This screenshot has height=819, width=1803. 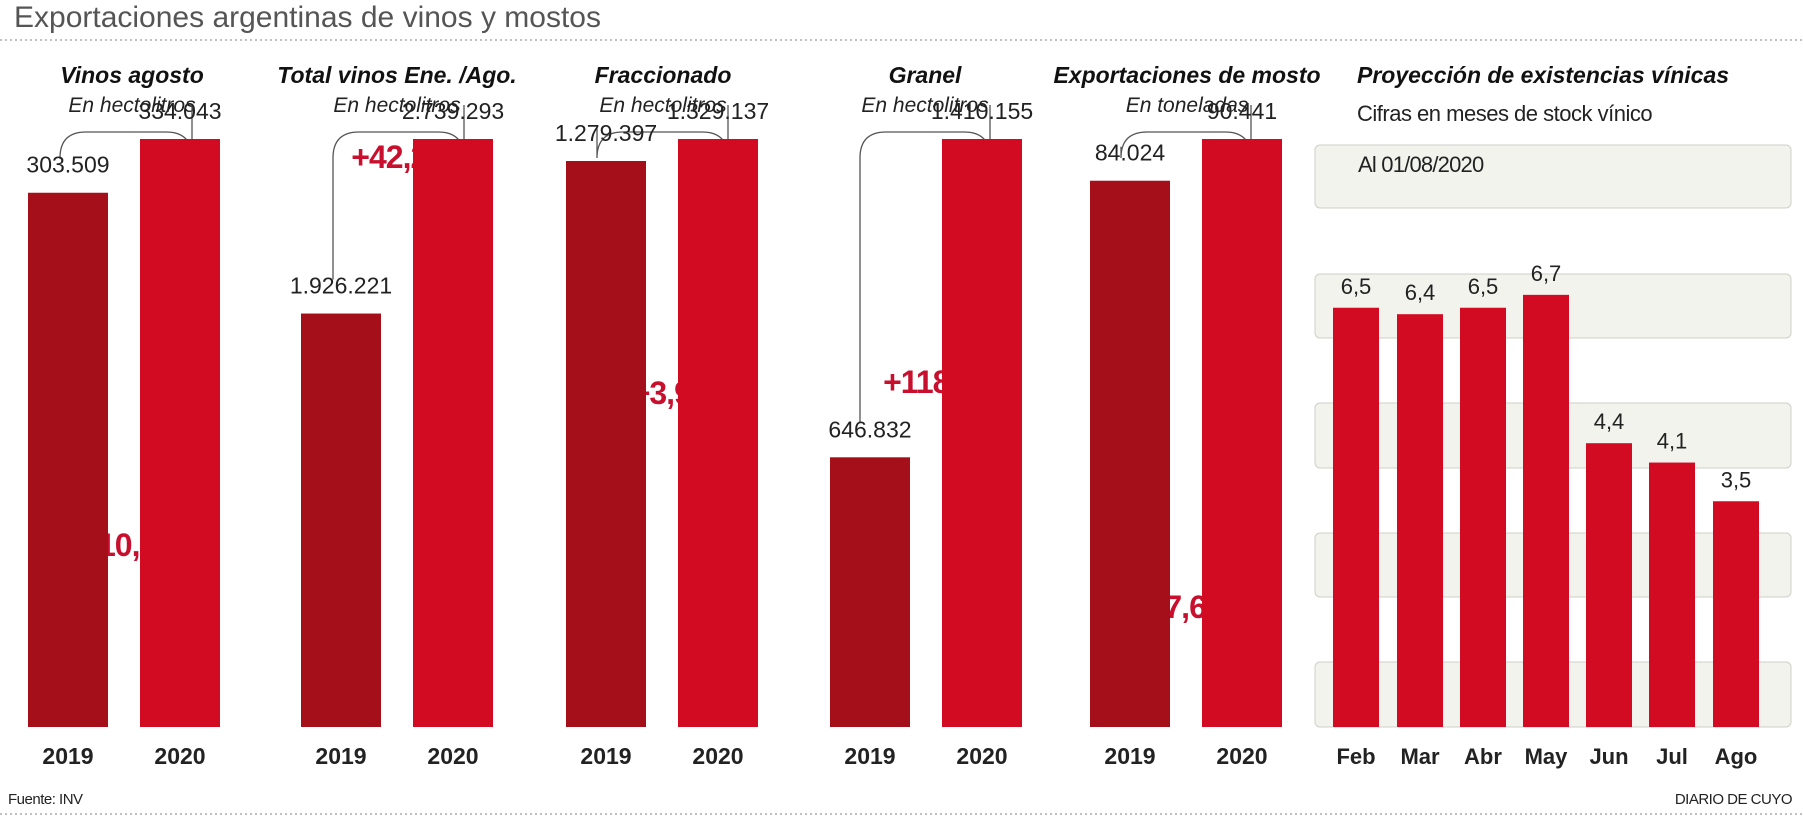 I want to click on x-tick-label: Abr, so click(x=1483, y=756).